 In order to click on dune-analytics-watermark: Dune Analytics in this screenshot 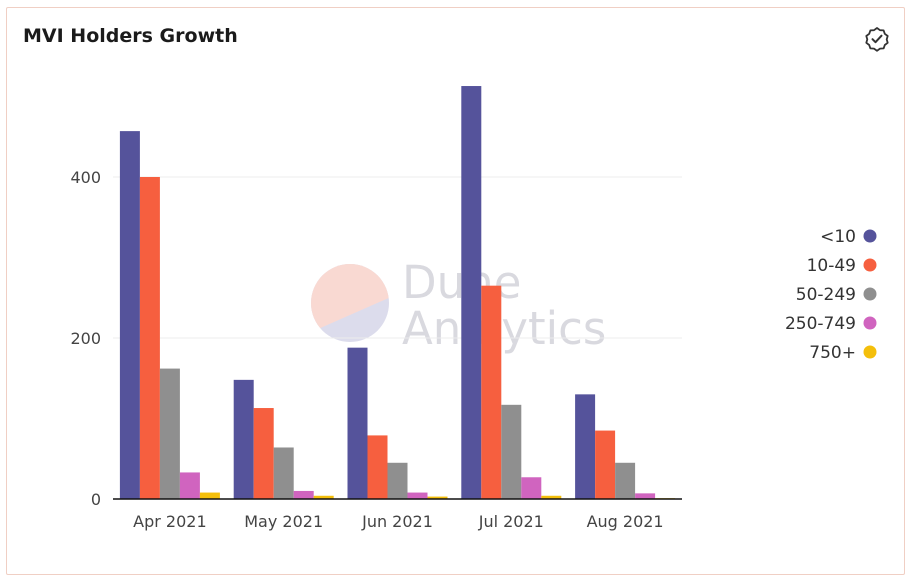, I will do `click(458, 305)`.